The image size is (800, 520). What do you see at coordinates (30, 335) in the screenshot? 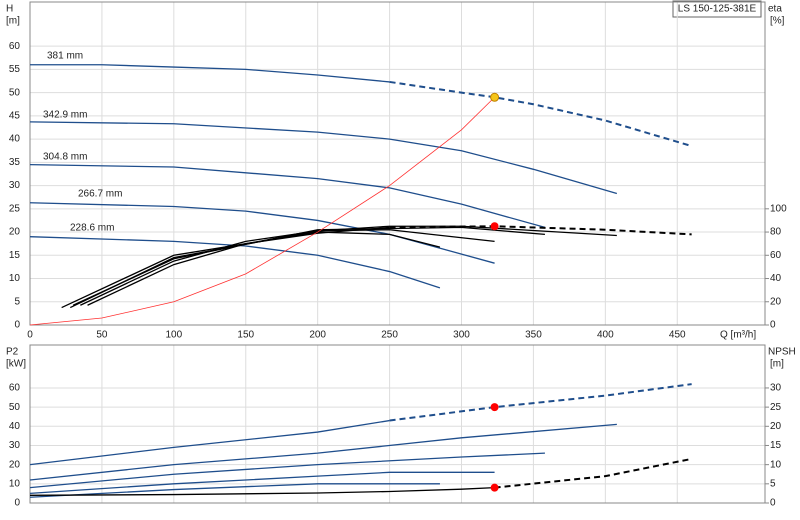
I see `x-tick-label: 0` at bounding box center [30, 335].